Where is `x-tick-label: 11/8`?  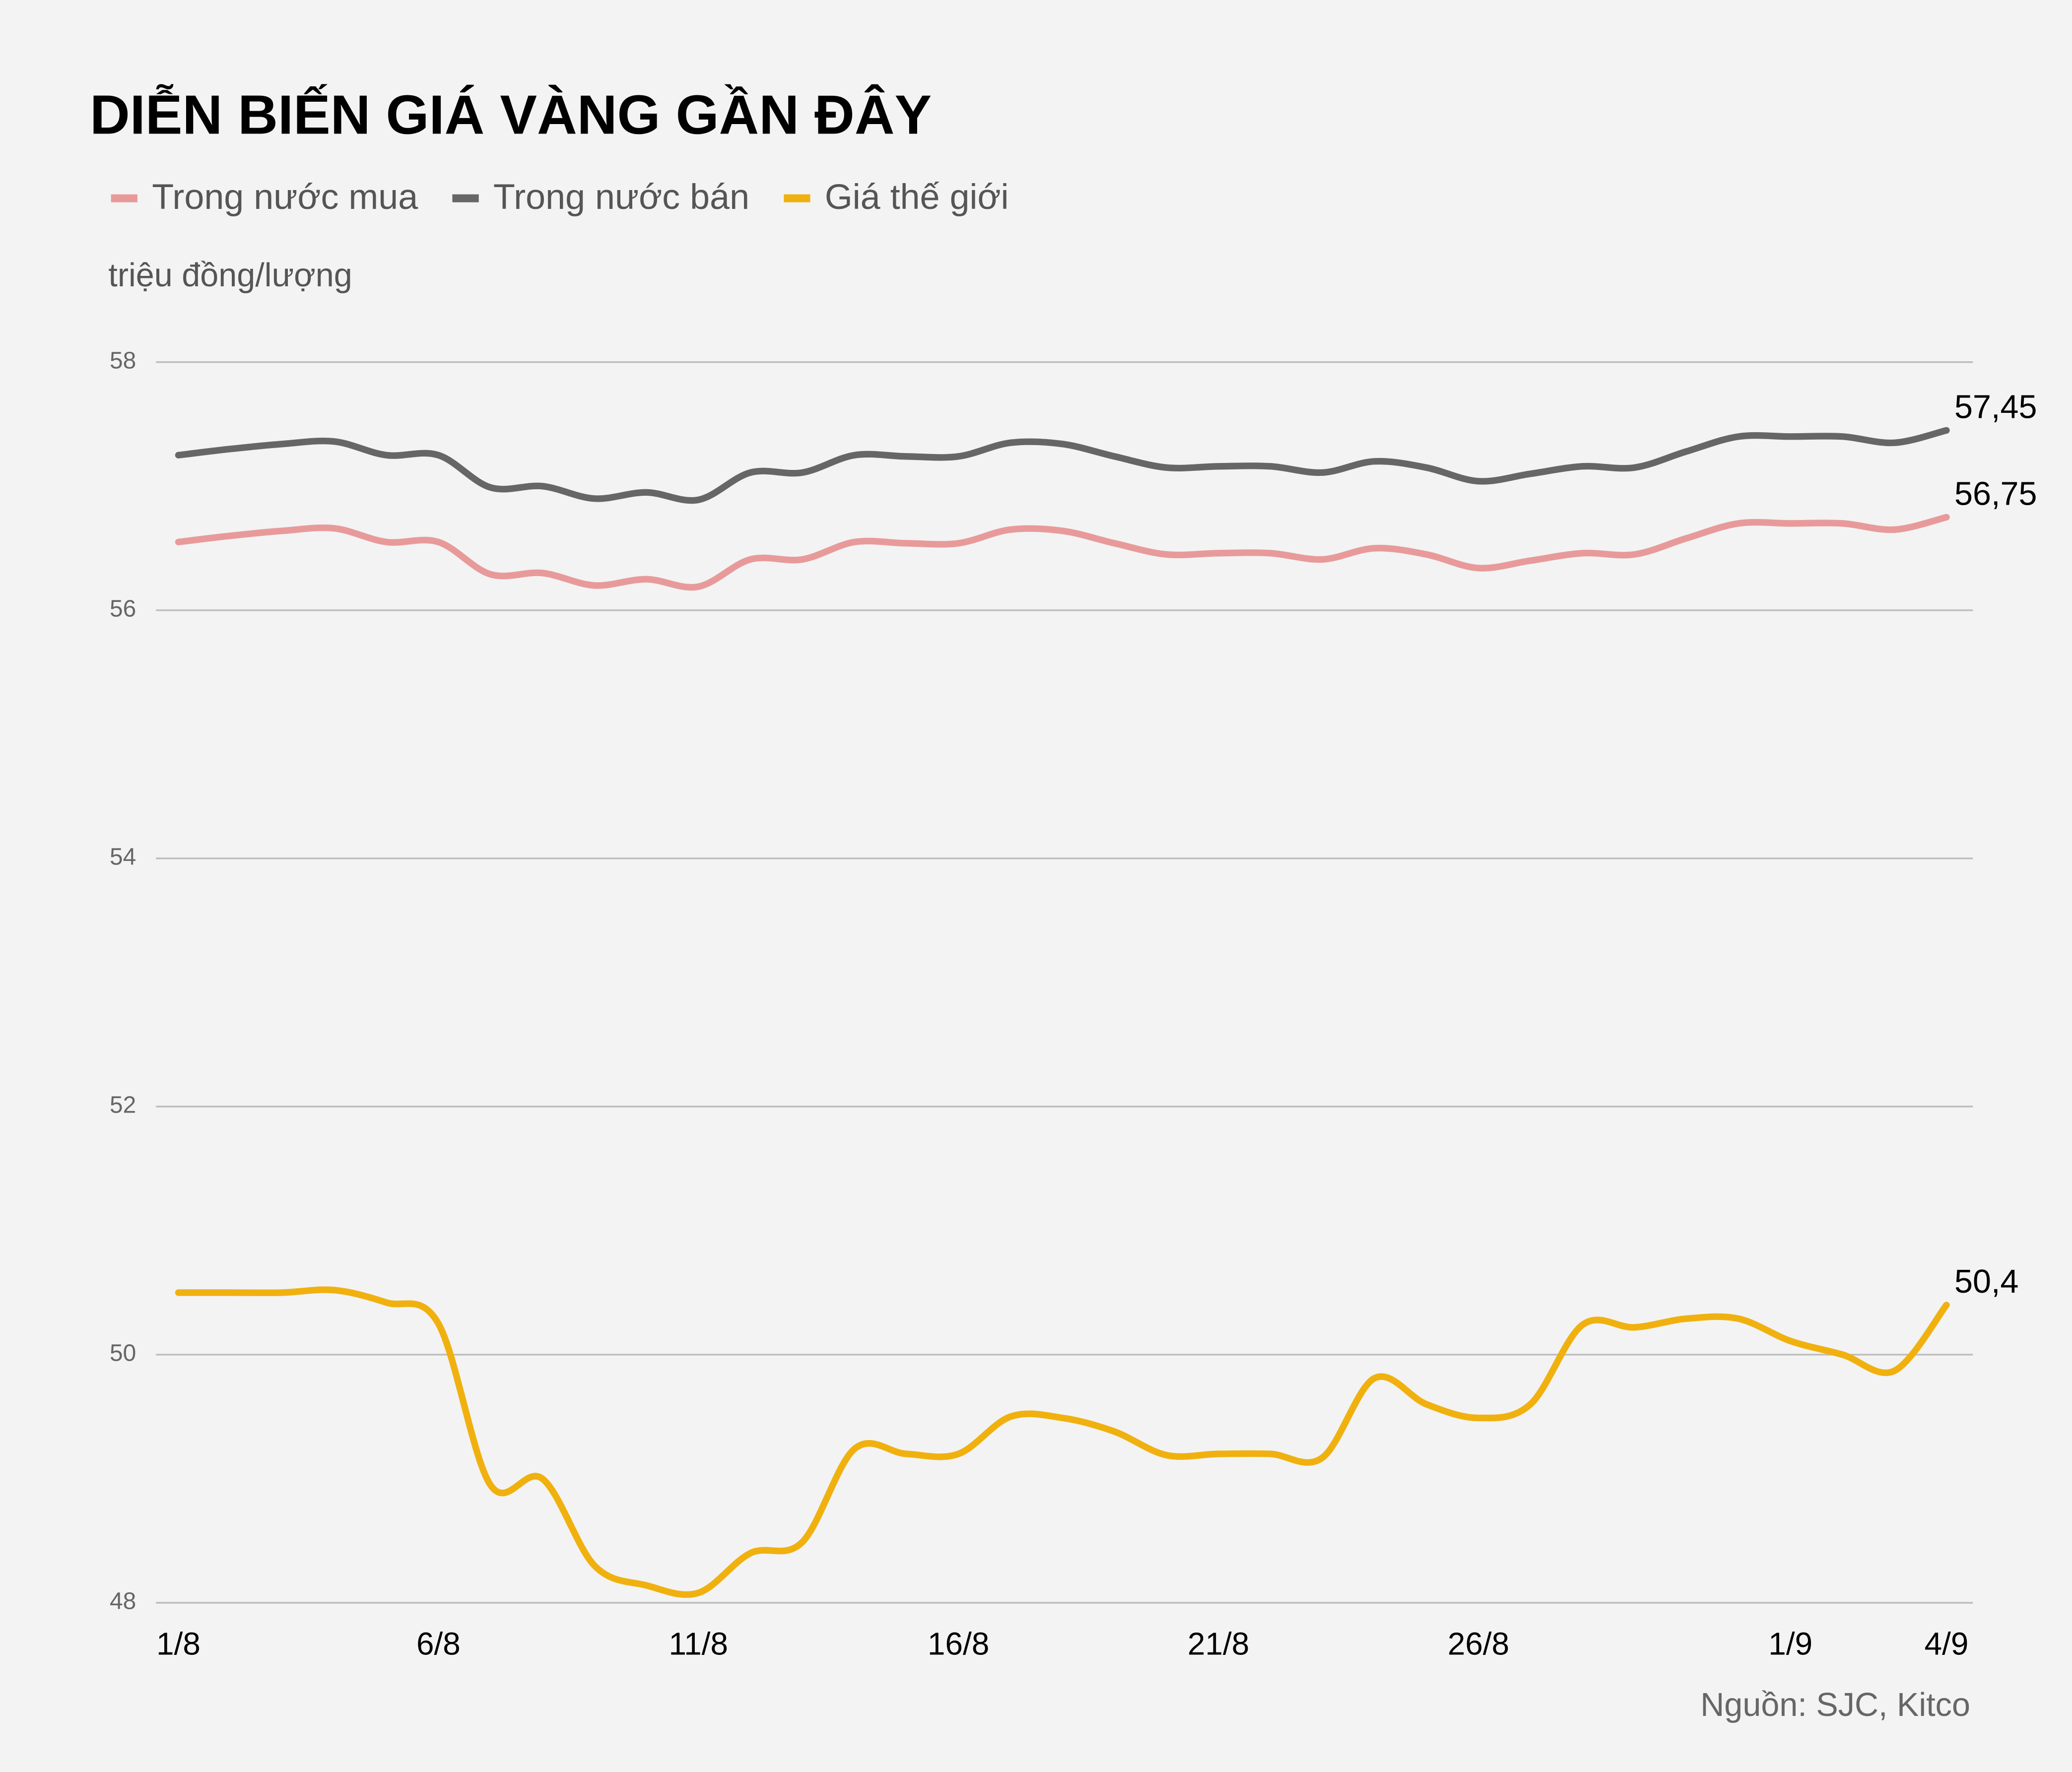
x-tick-label: 11/8 is located at coordinates (698, 1644).